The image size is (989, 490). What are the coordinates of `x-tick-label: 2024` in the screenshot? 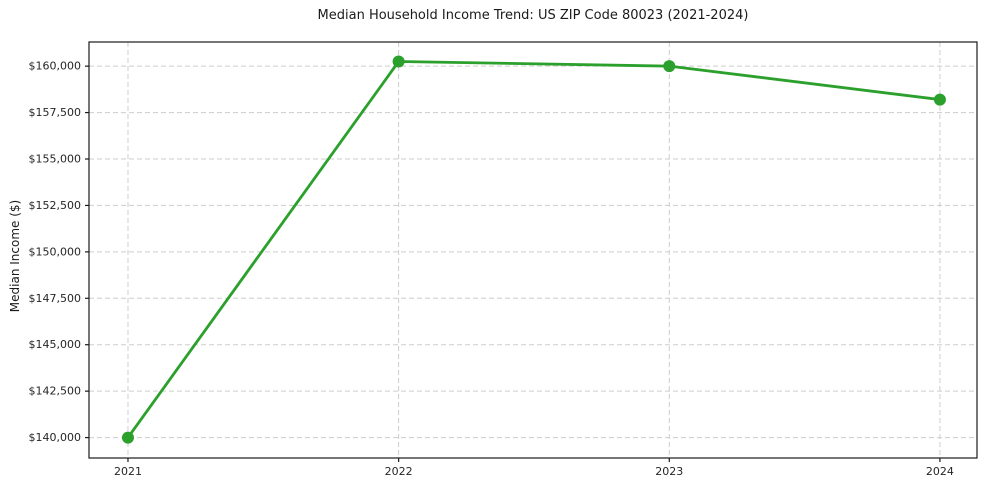 It's located at (940, 471).